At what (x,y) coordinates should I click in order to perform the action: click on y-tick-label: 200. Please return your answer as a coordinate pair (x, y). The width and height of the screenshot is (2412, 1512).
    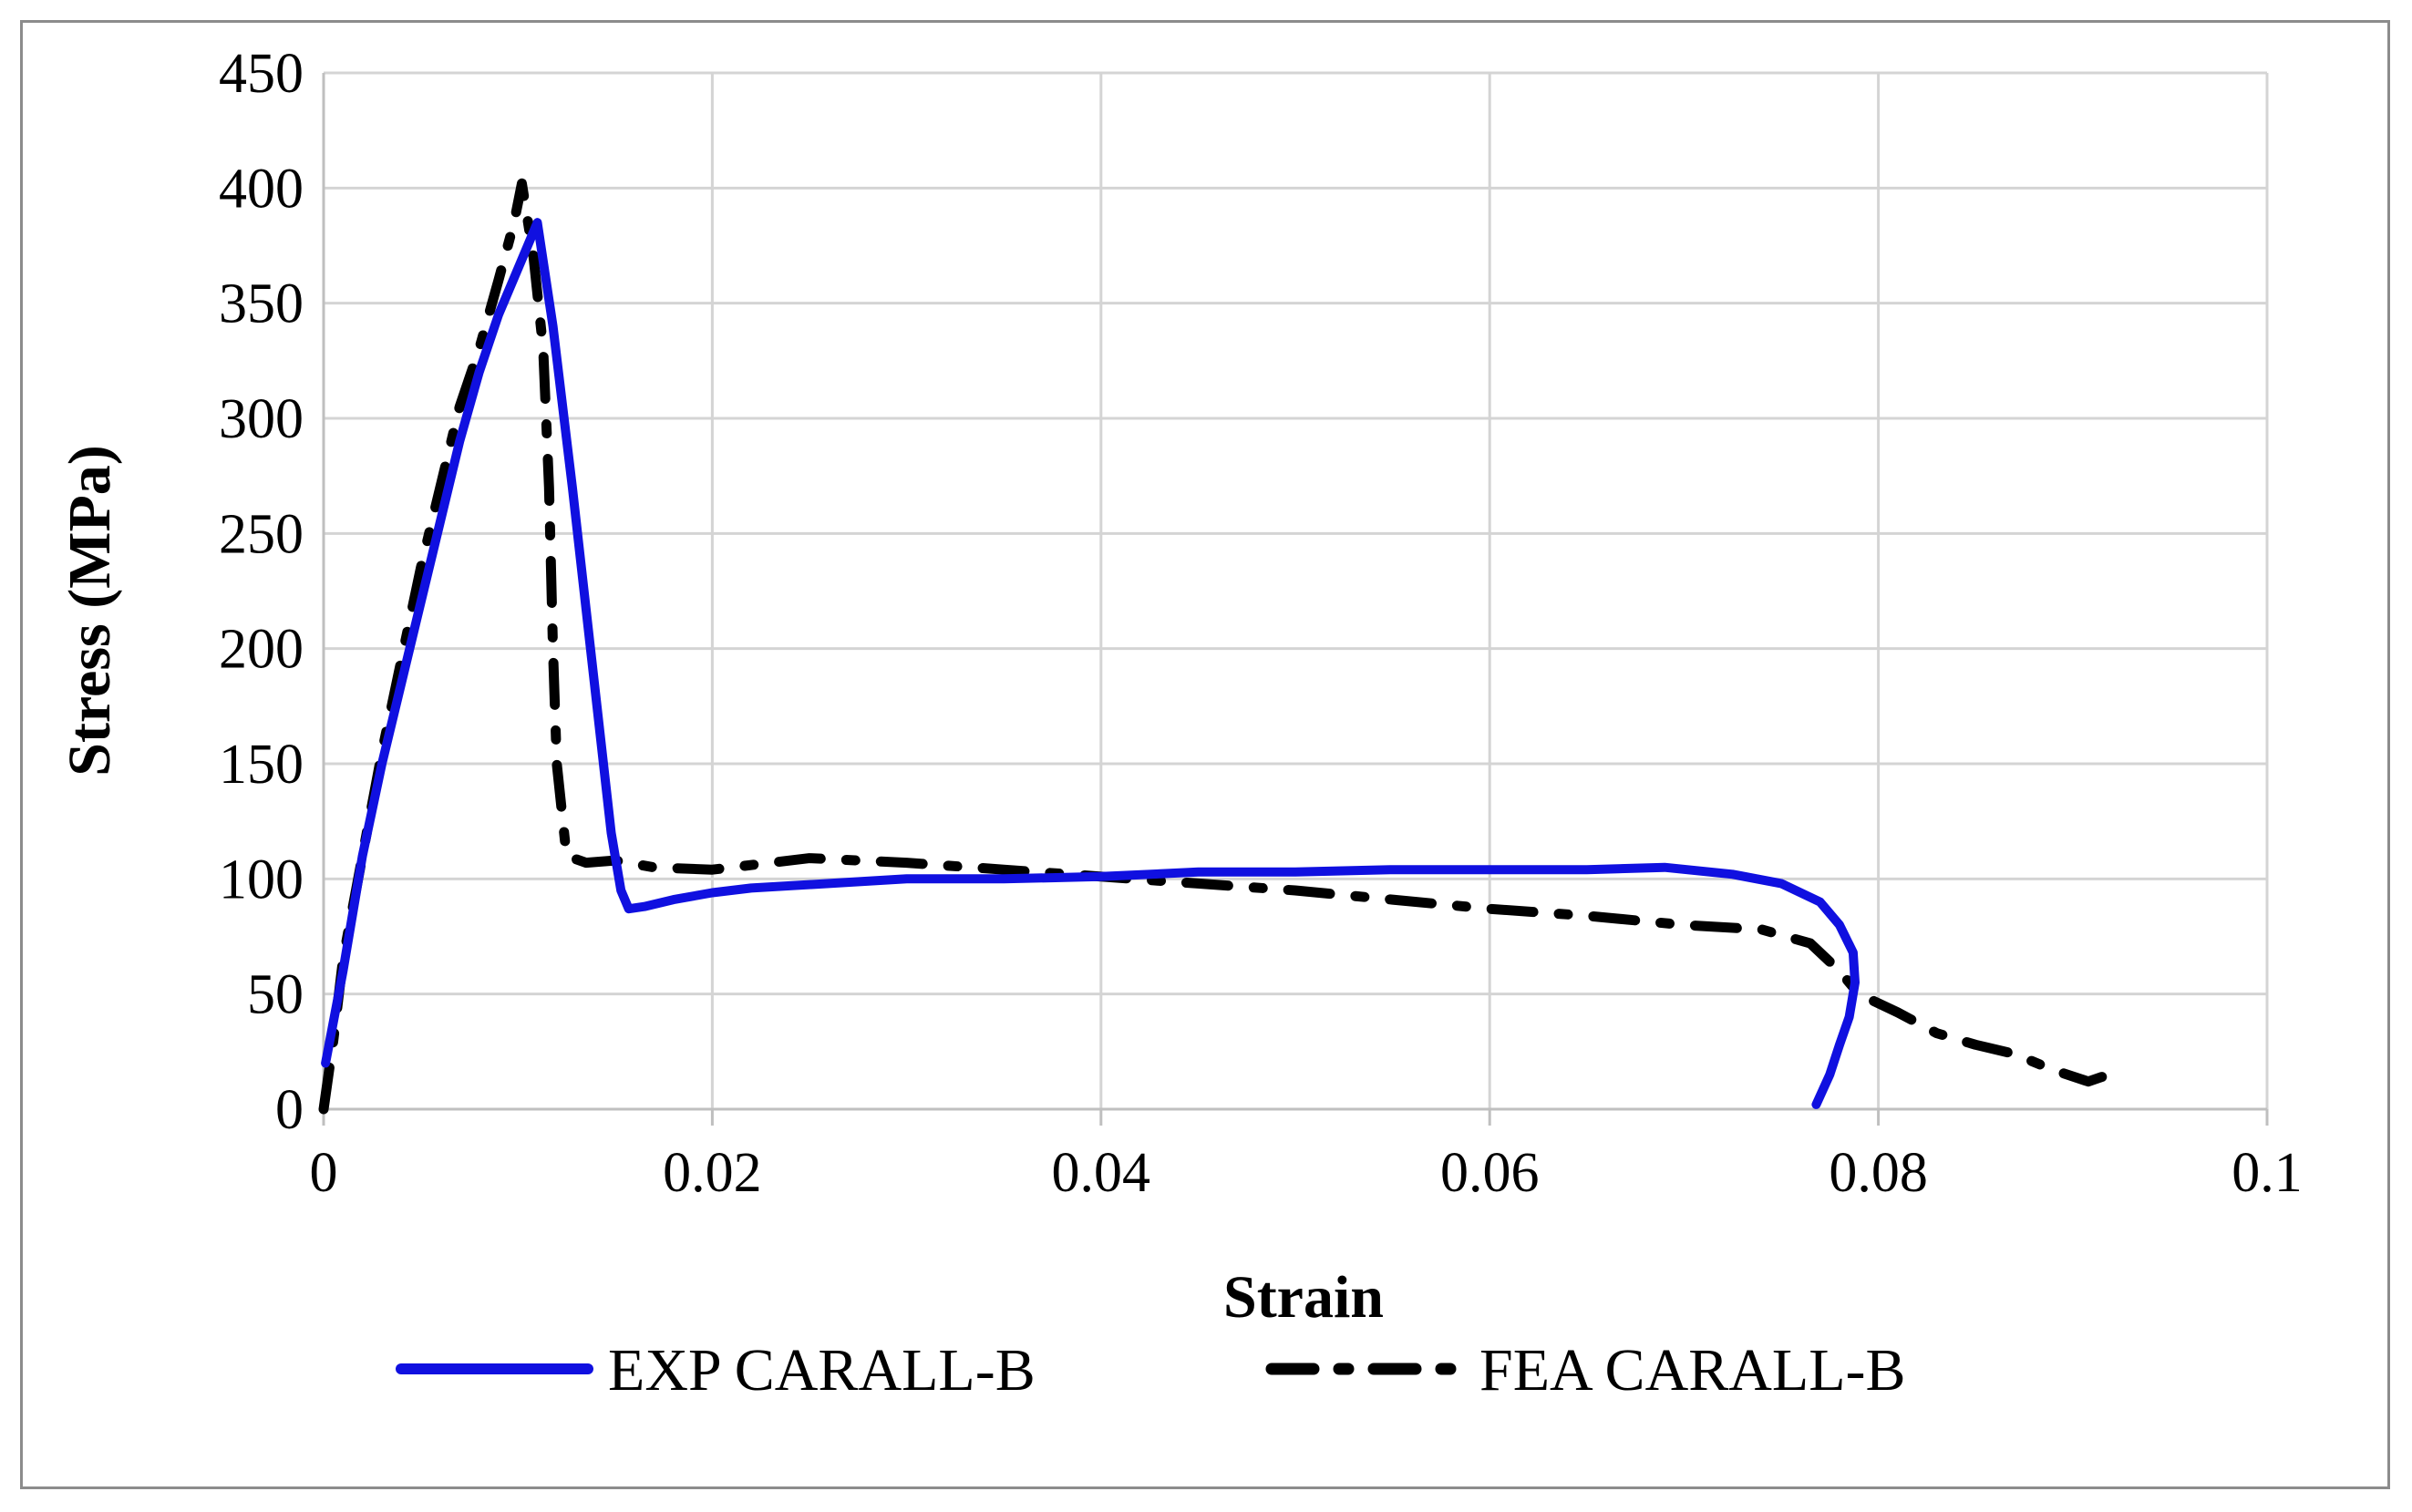
    Looking at the image, I should click on (261, 650).